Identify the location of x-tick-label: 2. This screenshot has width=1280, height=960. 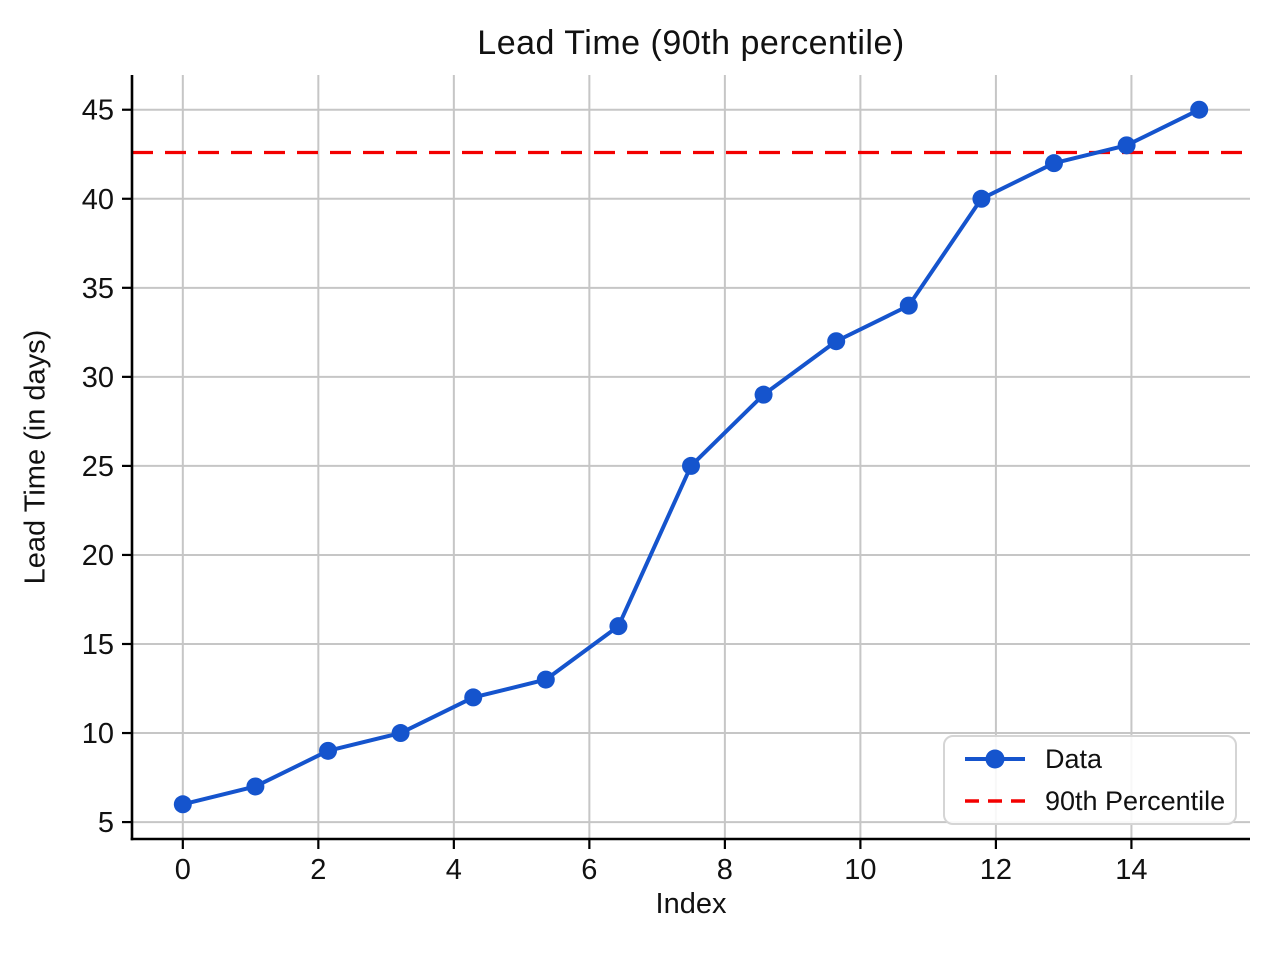
(318, 870).